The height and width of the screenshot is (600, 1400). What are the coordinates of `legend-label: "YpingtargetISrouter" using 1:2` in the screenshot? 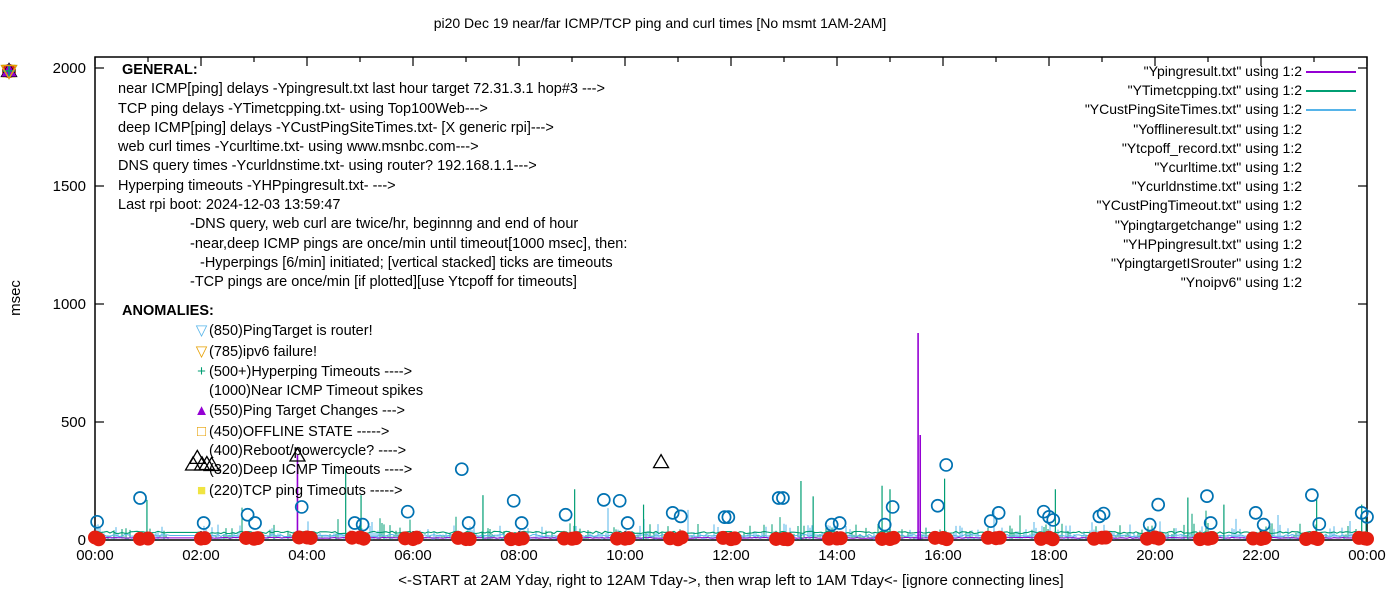 It's located at (1206, 262).